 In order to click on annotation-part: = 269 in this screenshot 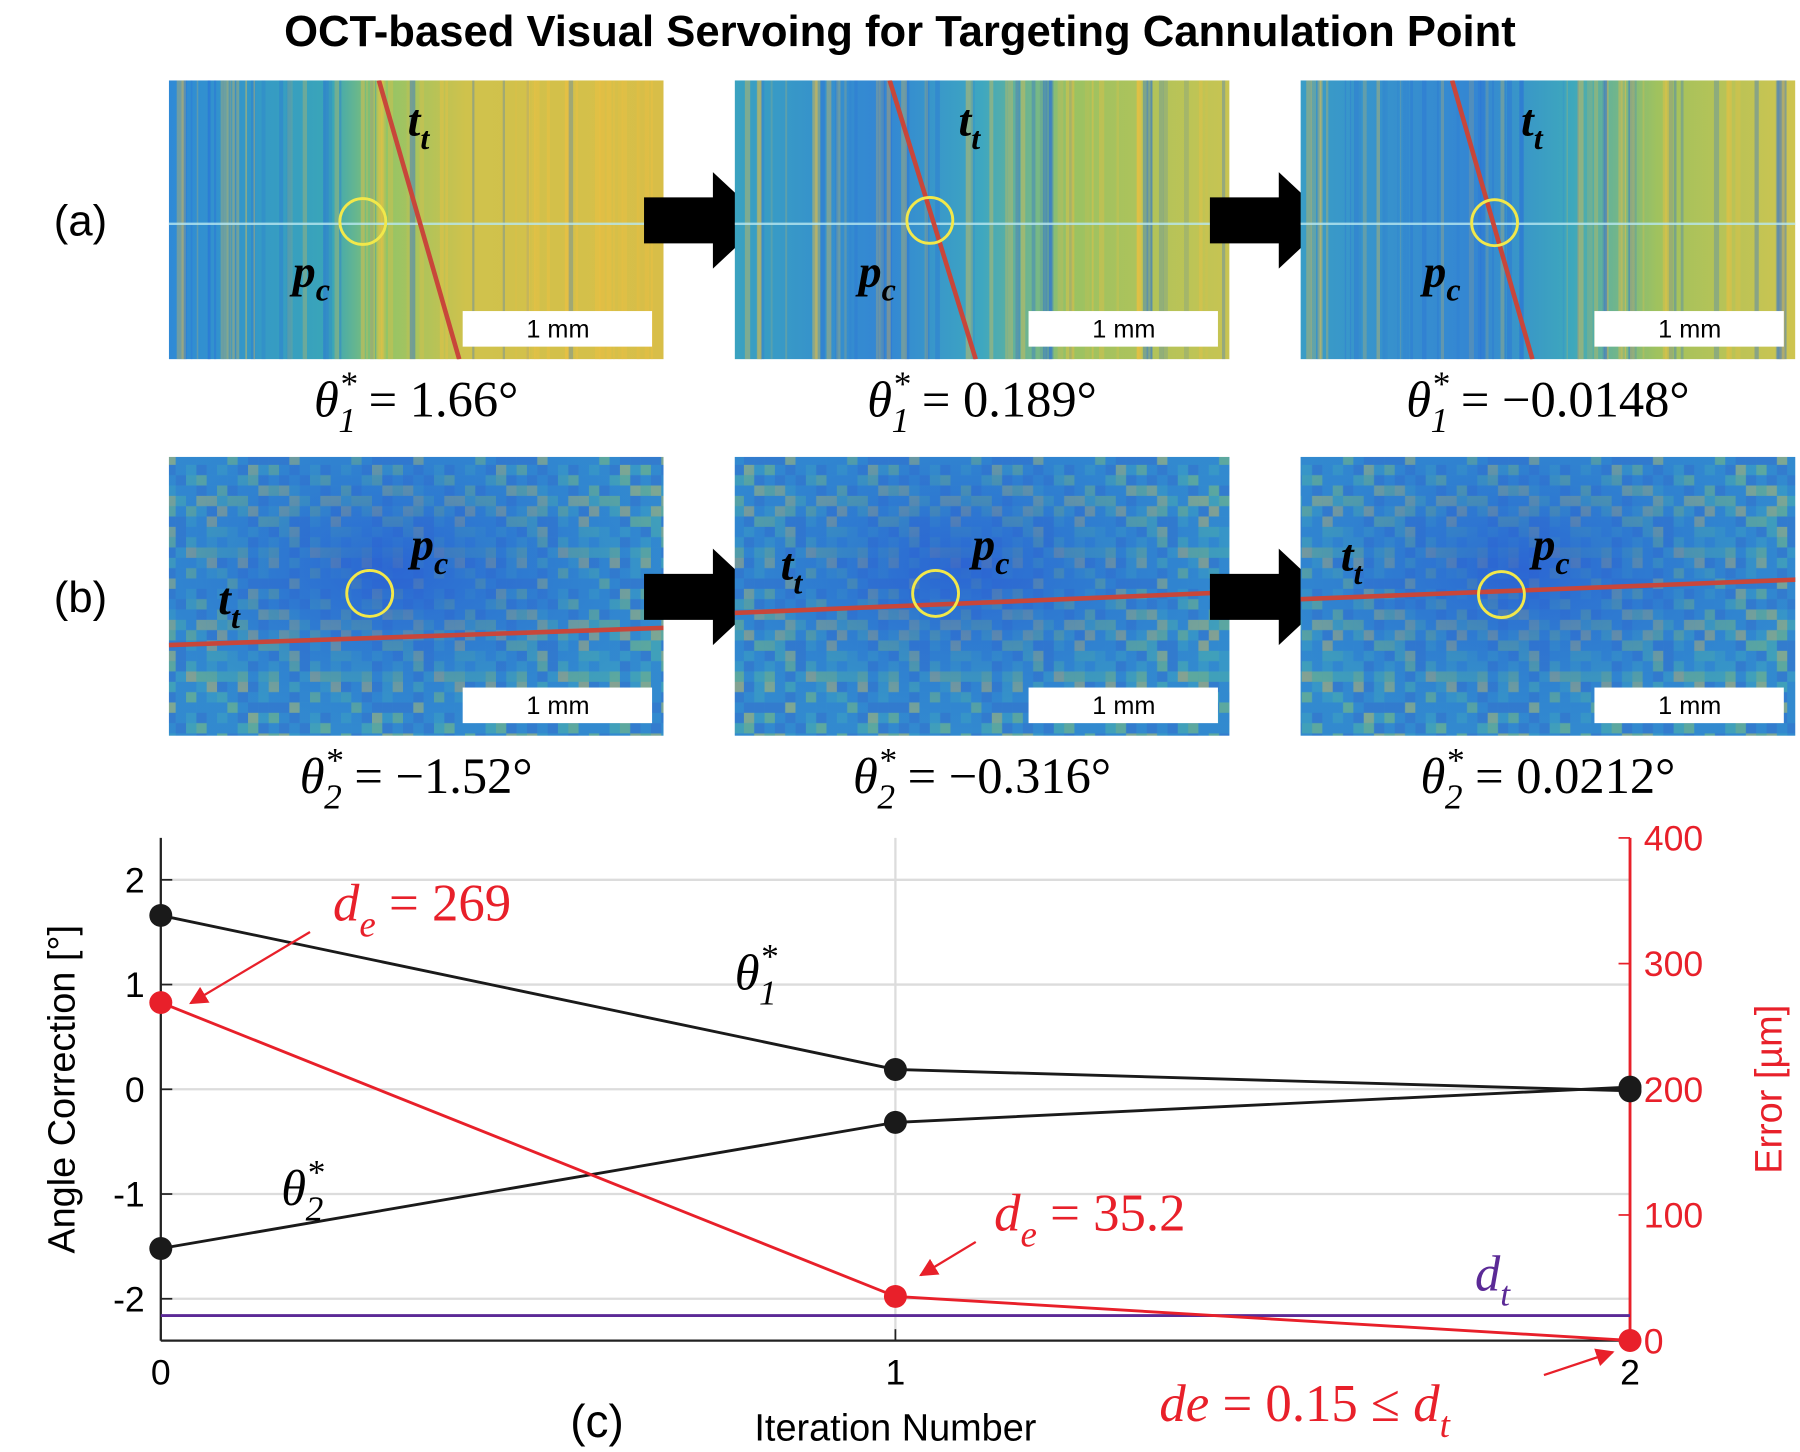, I will do `click(443, 904)`.